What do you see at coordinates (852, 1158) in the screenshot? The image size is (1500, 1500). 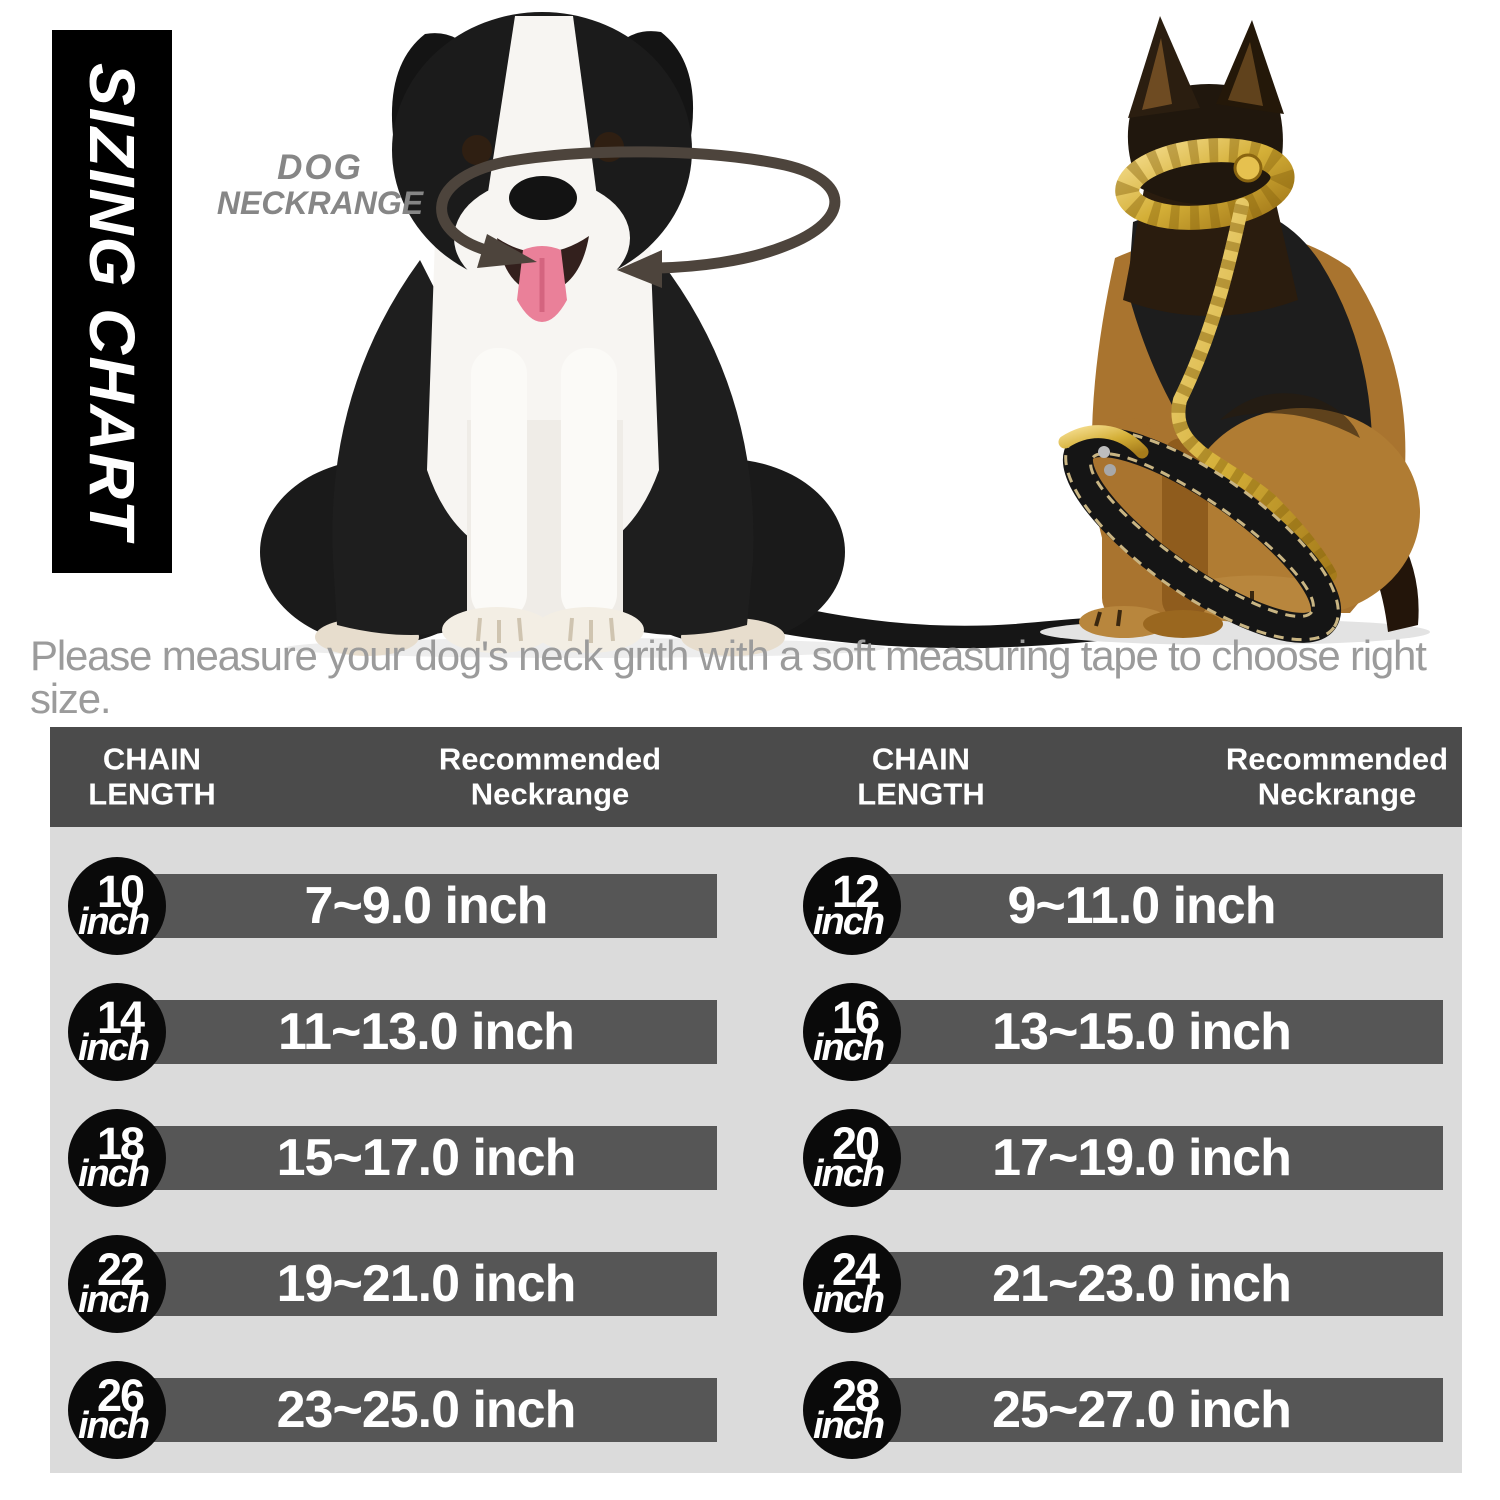 I see `chain-length-badge: 20 inch` at bounding box center [852, 1158].